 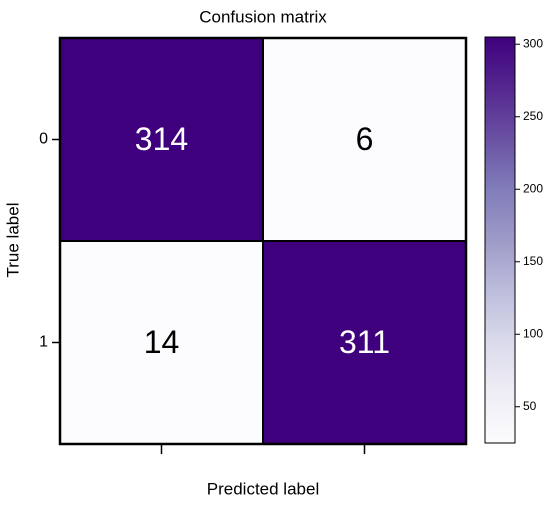 What do you see at coordinates (263, 488) in the screenshot?
I see `x-axis-label: Predicted label` at bounding box center [263, 488].